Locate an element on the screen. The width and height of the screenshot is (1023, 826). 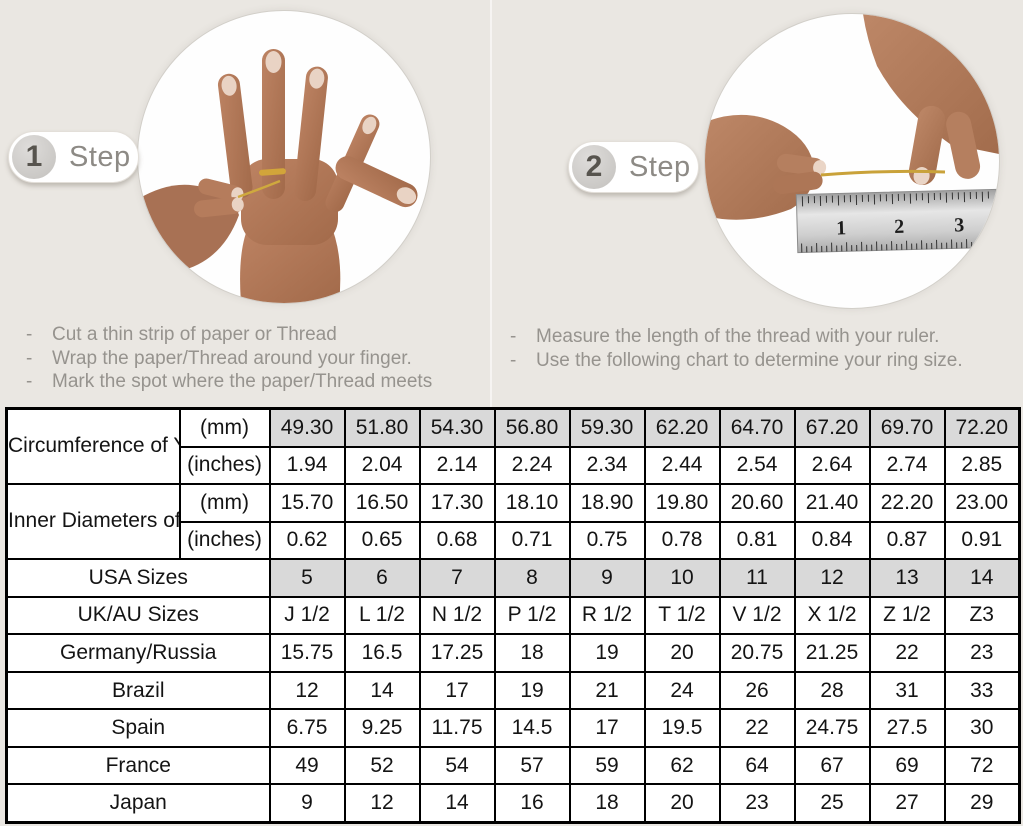
value-cell: 64 is located at coordinates (757, 765).